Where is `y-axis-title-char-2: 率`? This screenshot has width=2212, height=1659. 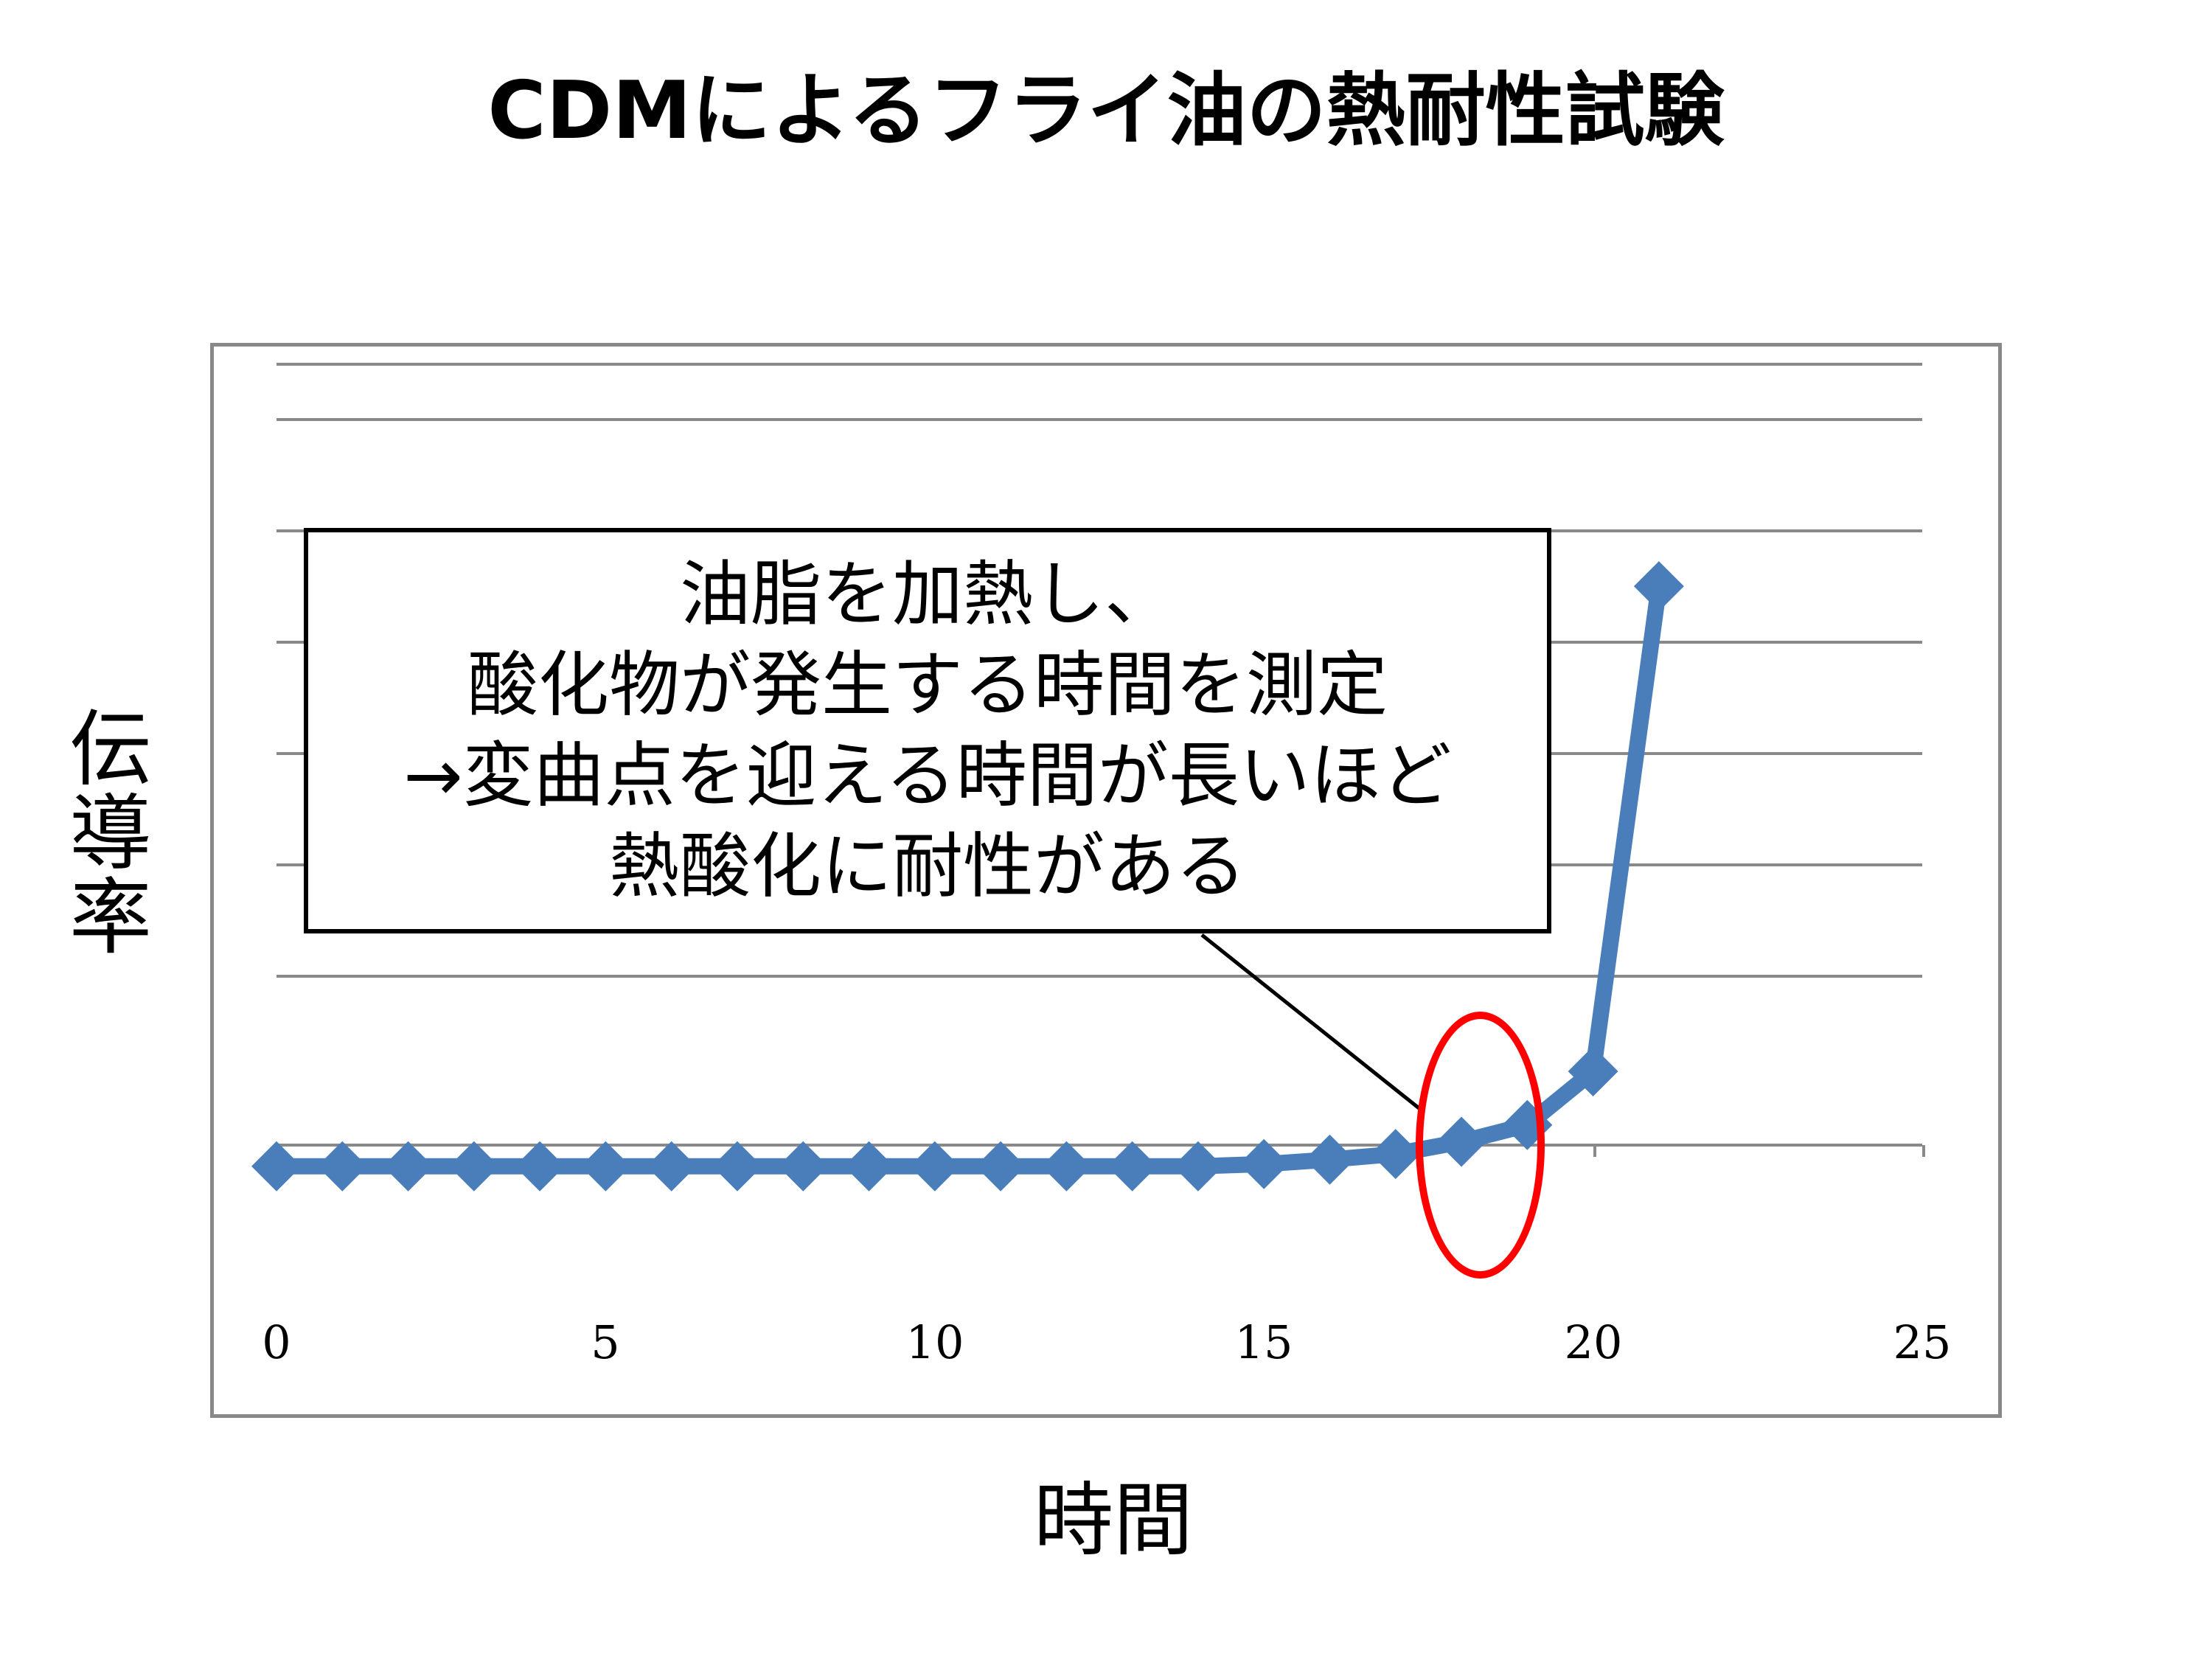
y-axis-title-char-2: 率 is located at coordinates (110, 918).